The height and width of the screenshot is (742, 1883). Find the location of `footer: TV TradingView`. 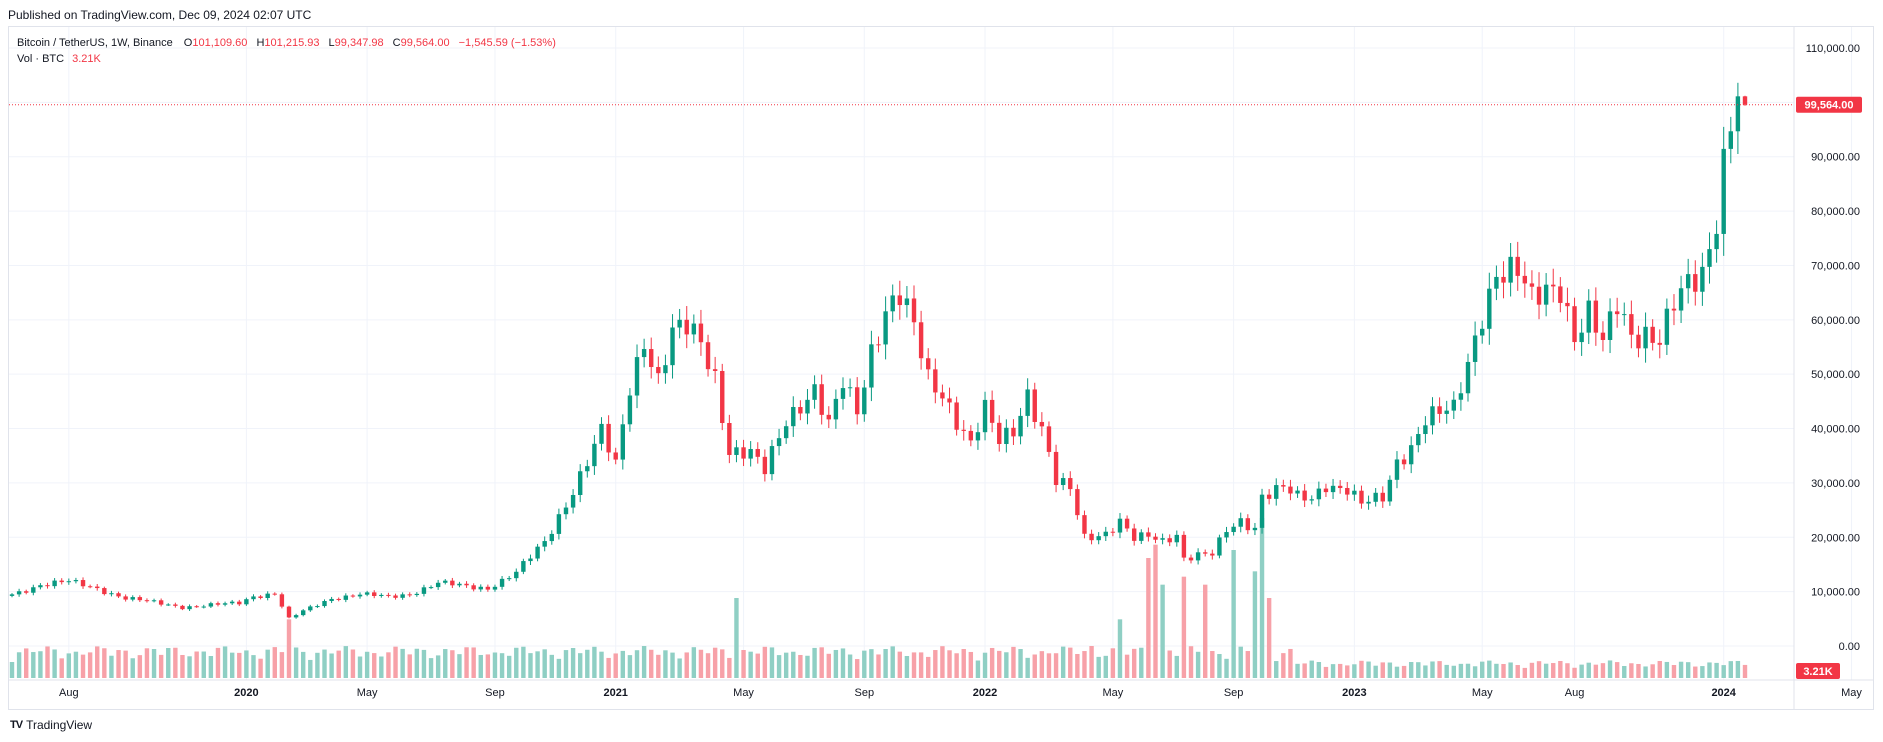

footer: TV TradingView is located at coordinates (51, 725).